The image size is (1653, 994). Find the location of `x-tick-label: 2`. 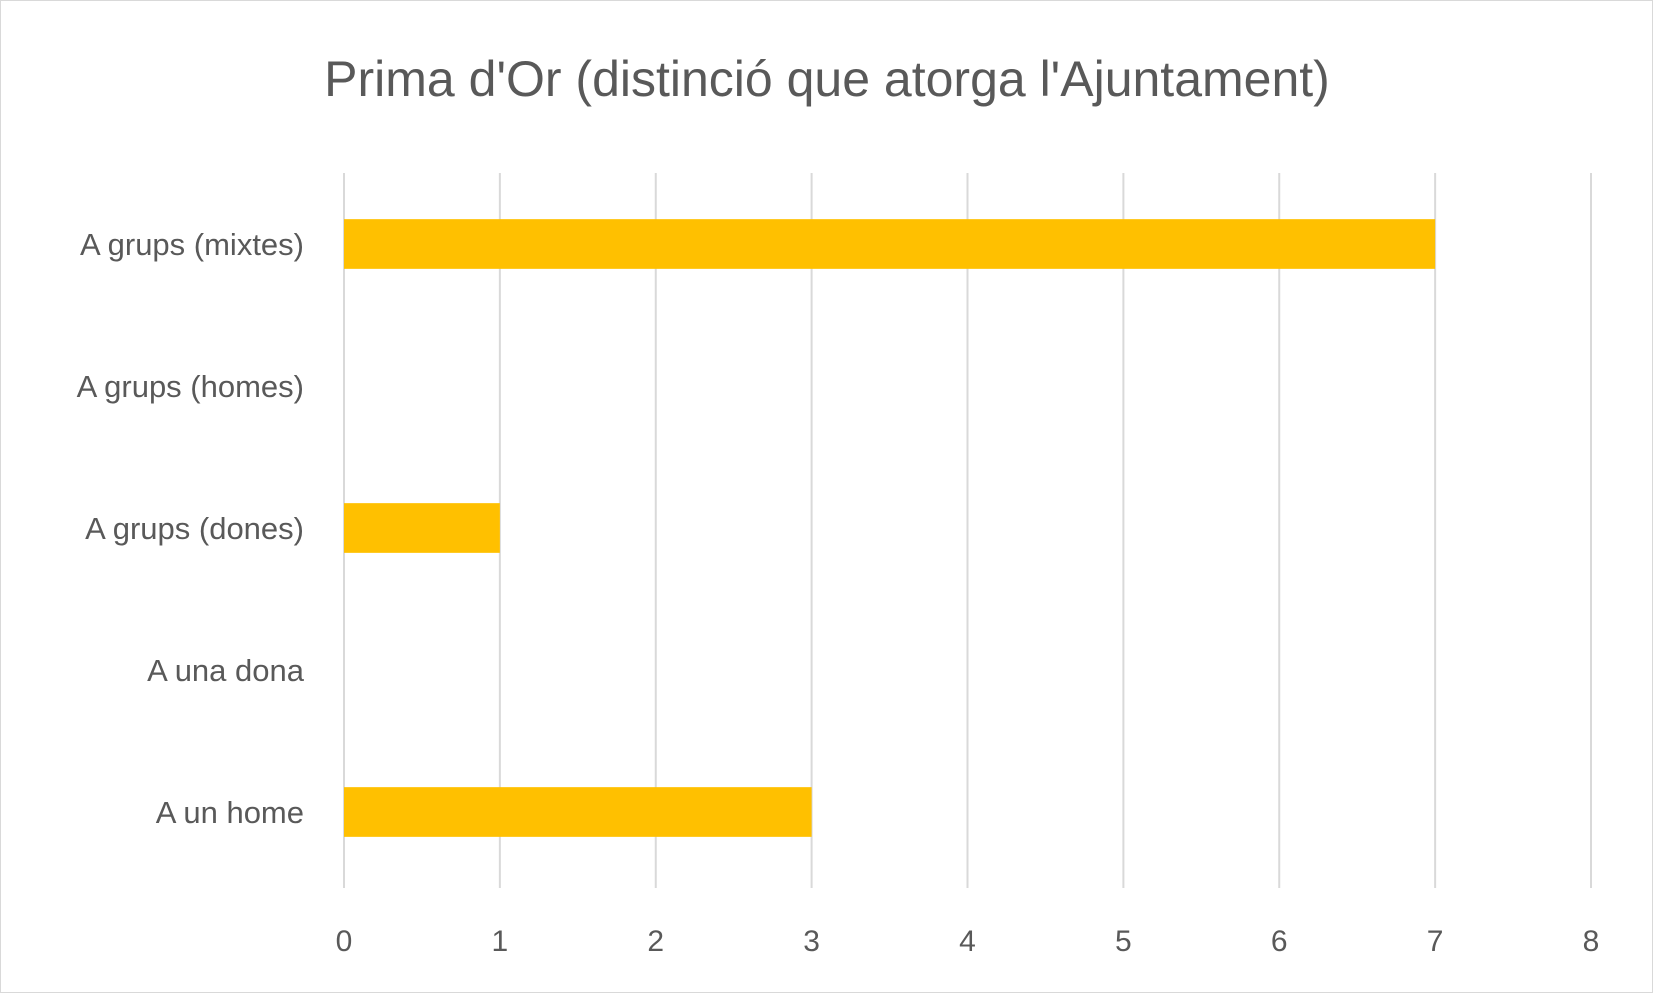

x-tick-label: 2 is located at coordinates (655, 941).